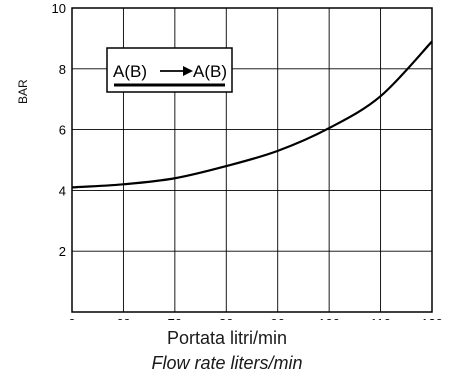 The image size is (454, 387). Describe the element at coordinates (227, 363) in the screenshot. I see `x-axis-sublabel: Flow rate liters/min` at that location.